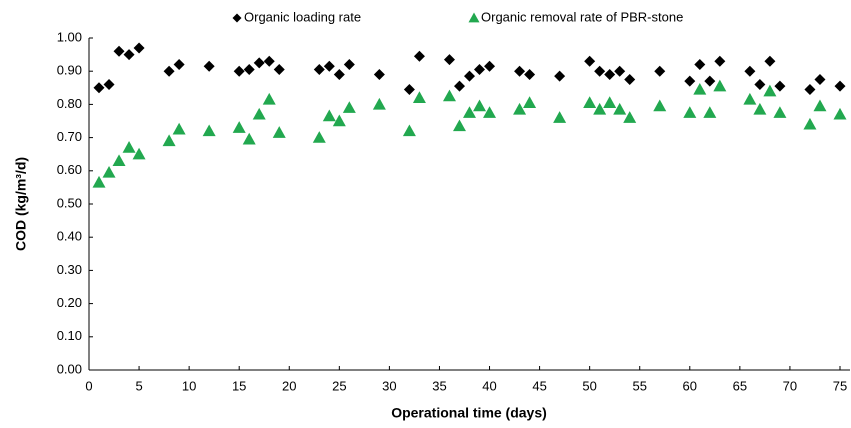 The image size is (851, 428). Describe the element at coordinates (302, 16) in the screenshot. I see `legend-label: Organic loading rate` at that location.